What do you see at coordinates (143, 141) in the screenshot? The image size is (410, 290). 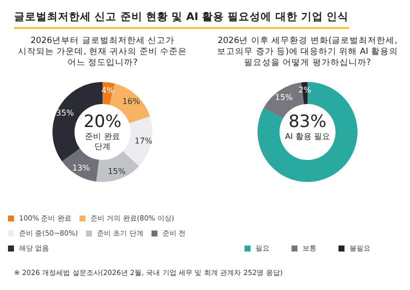 I see `data-label: 17%` at bounding box center [143, 141].